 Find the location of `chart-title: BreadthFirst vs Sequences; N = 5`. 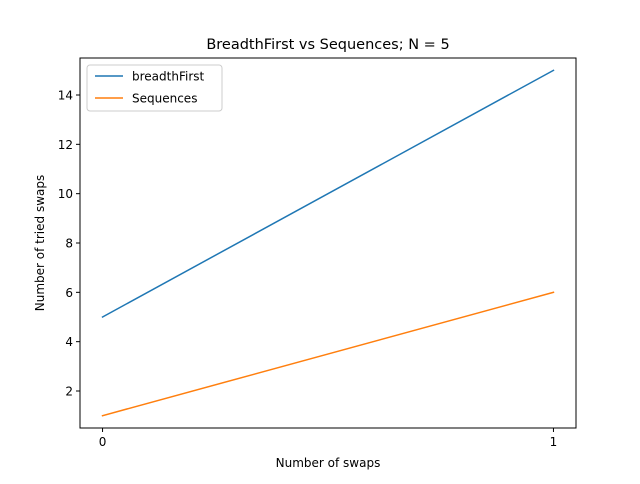

chart-title: BreadthFirst vs Sequences; N = 5 is located at coordinates (327, 45).